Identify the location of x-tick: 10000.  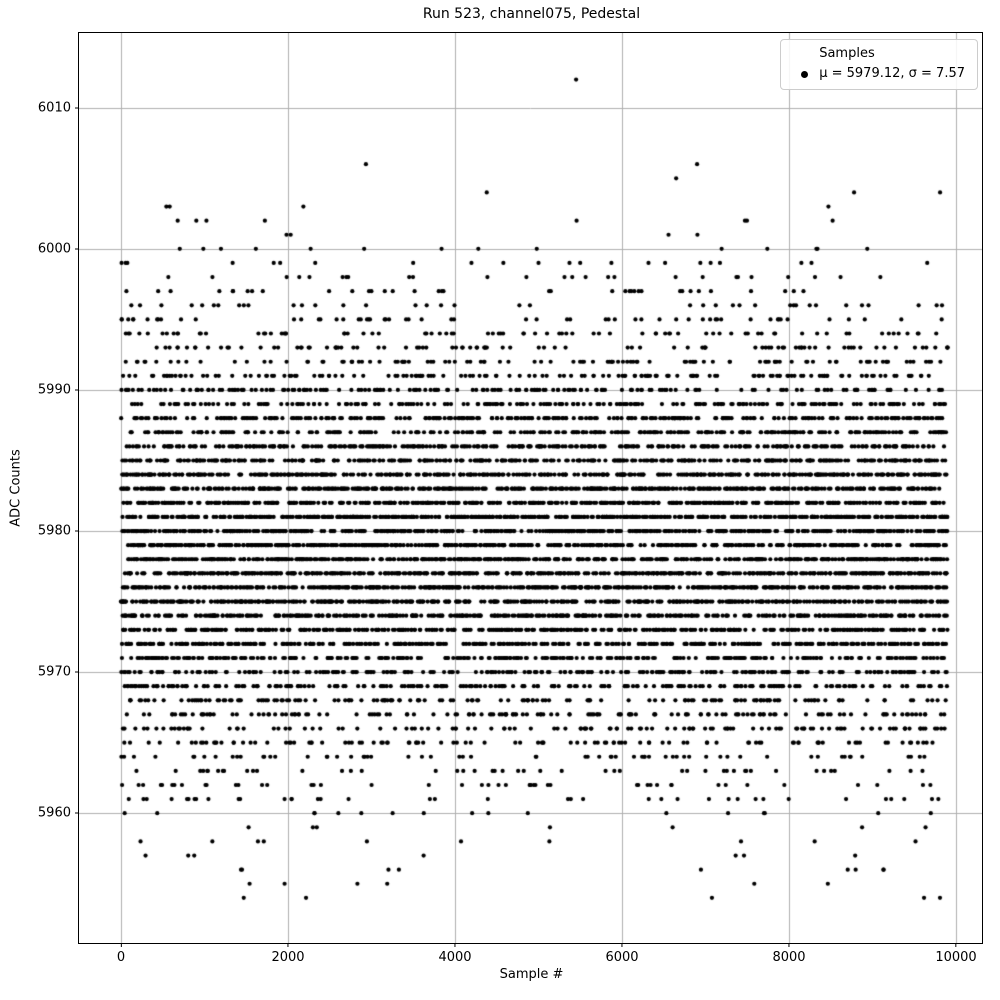
(956, 954).